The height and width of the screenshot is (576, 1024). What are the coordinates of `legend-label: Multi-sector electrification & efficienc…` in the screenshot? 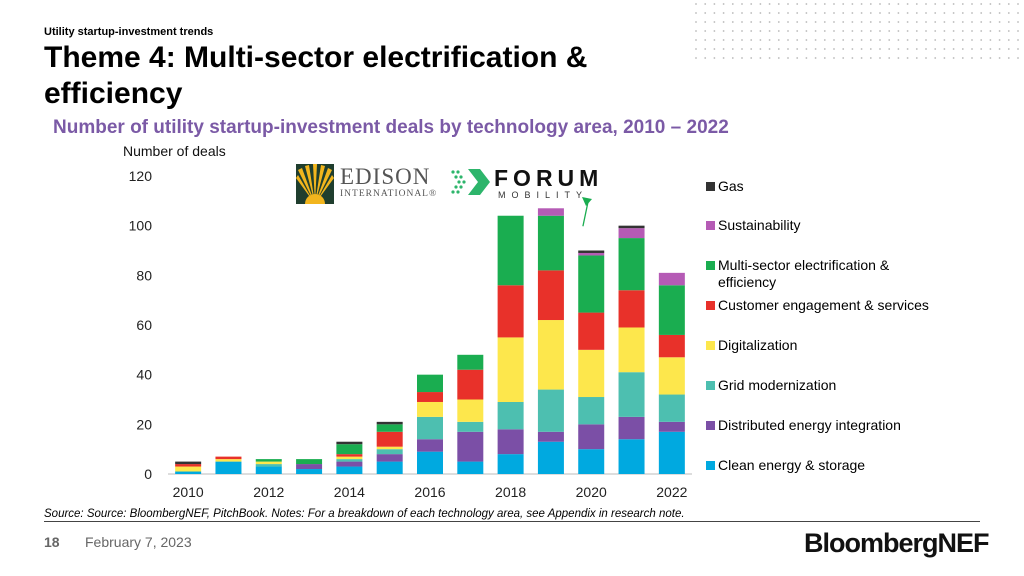 It's located at (804, 273).